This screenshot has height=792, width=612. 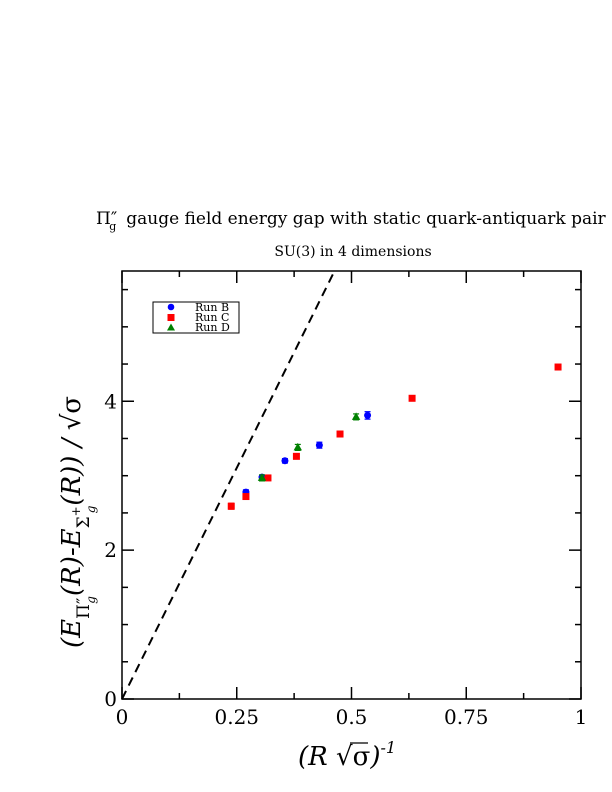 I want to click on x-label-close: ), so click(x=374, y=757).